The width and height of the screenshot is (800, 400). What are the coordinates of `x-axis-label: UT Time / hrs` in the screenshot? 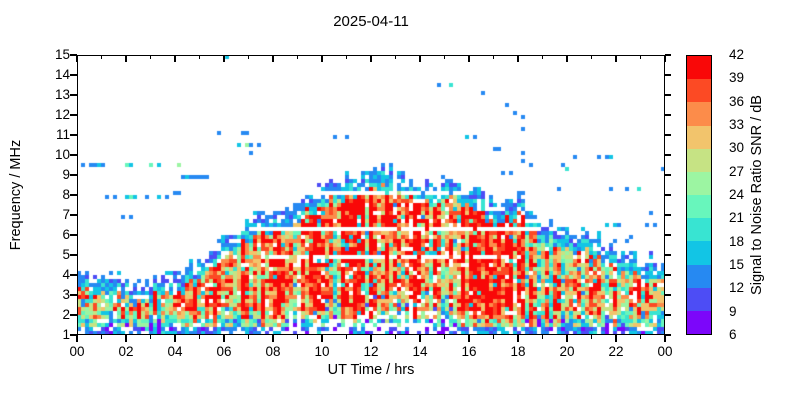 It's located at (371, 370).